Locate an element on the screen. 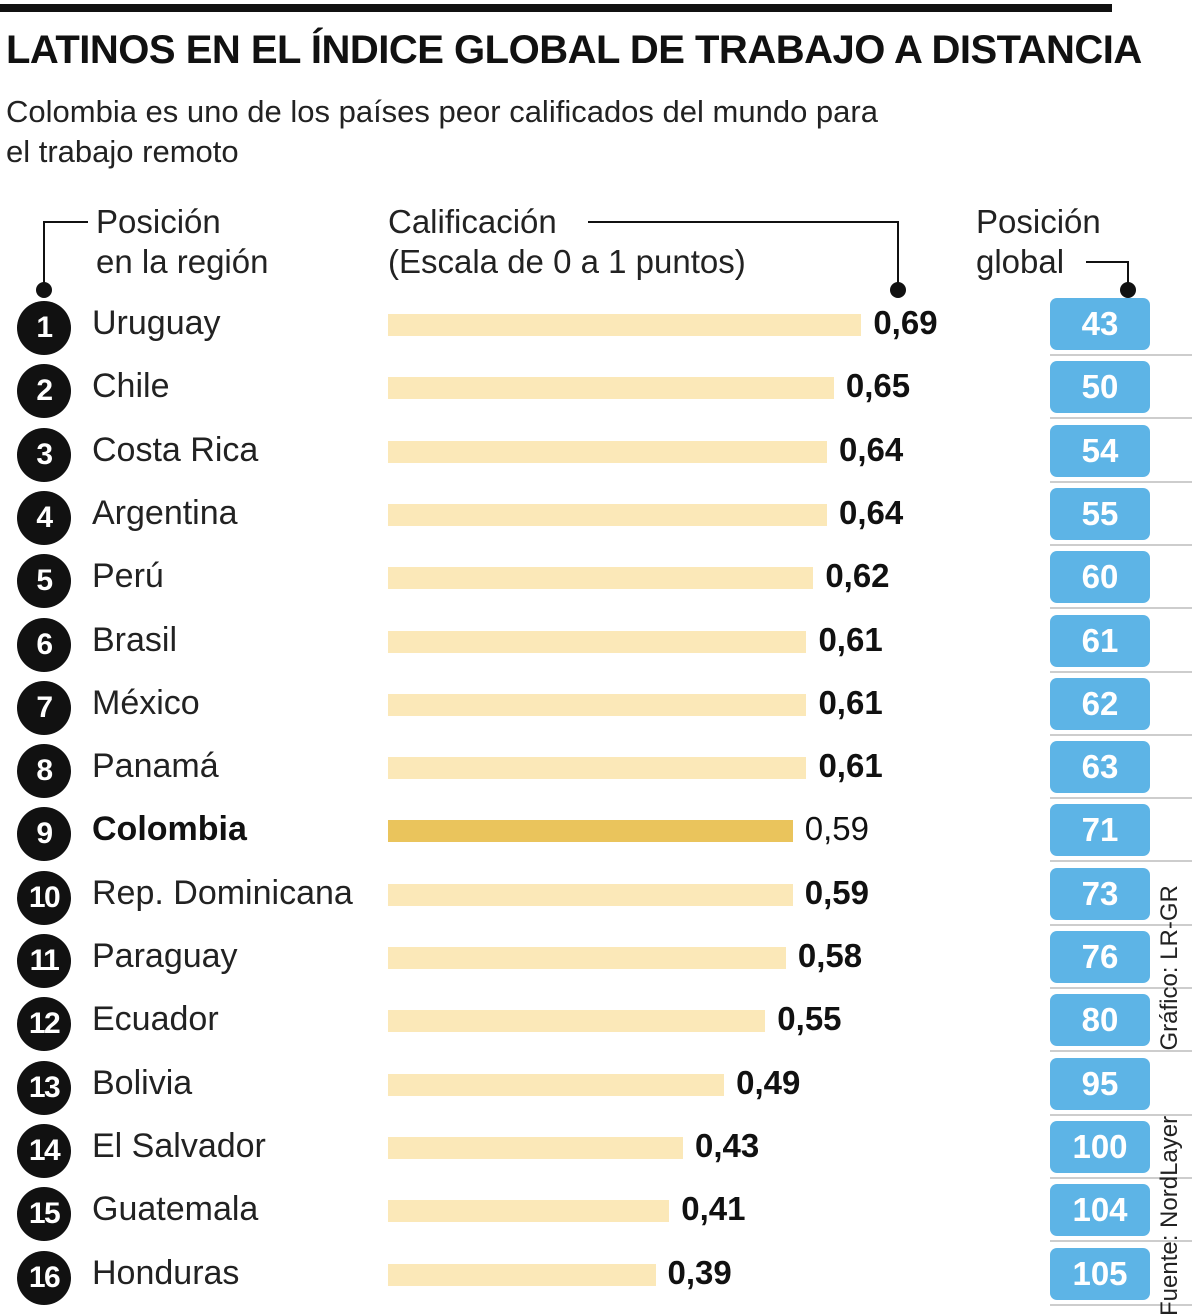  table-row: 5 Perú 0,62 60 is located at coordinates (600, 580).